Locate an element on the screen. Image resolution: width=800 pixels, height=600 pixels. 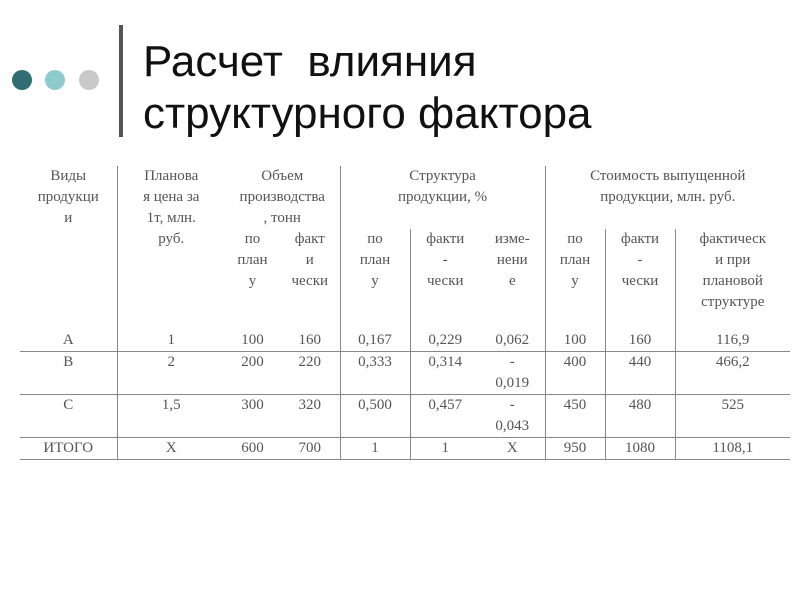
cell: - 0,043 is located at coordinates (513, 416).